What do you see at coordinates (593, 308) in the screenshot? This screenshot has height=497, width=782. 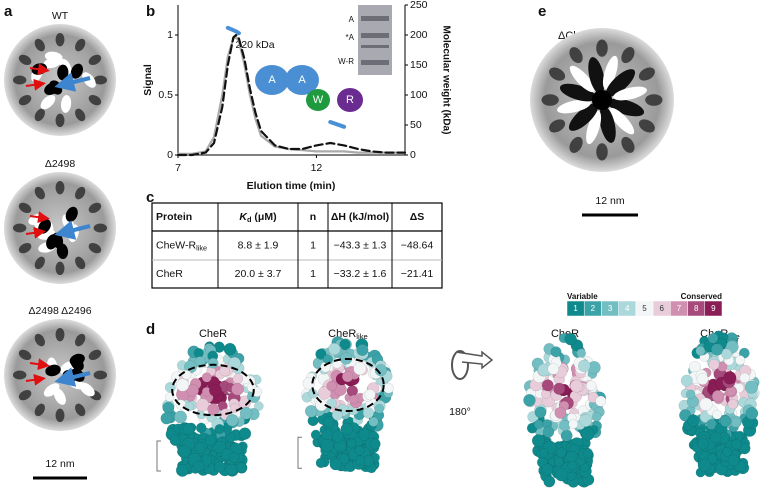 I see `legend-grade: 2` at bounding box center [593, 308].